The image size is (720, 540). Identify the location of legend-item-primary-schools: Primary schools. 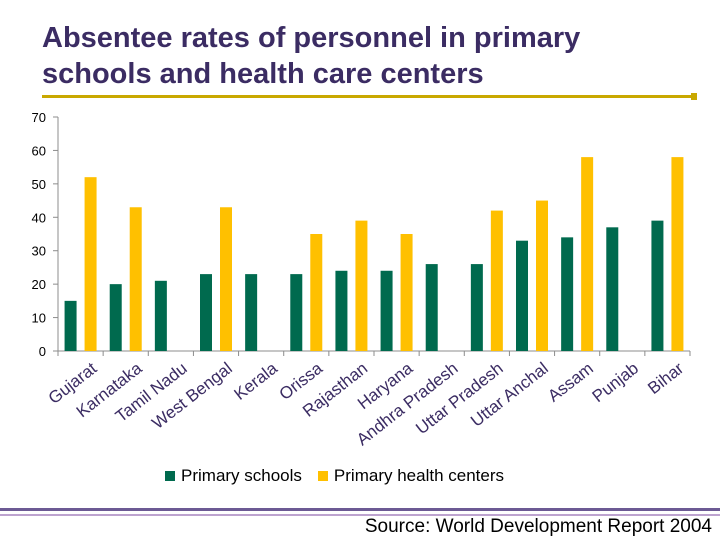
(233, 476).